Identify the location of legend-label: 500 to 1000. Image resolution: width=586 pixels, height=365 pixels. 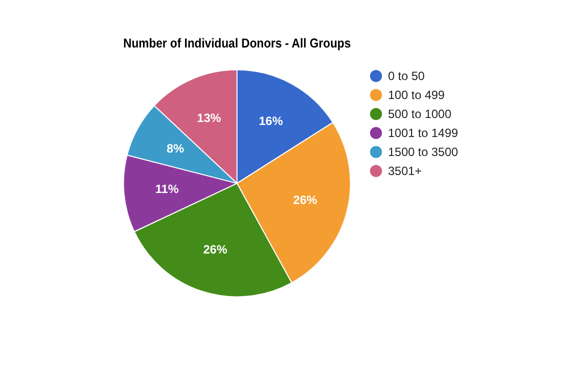
(420, 113).